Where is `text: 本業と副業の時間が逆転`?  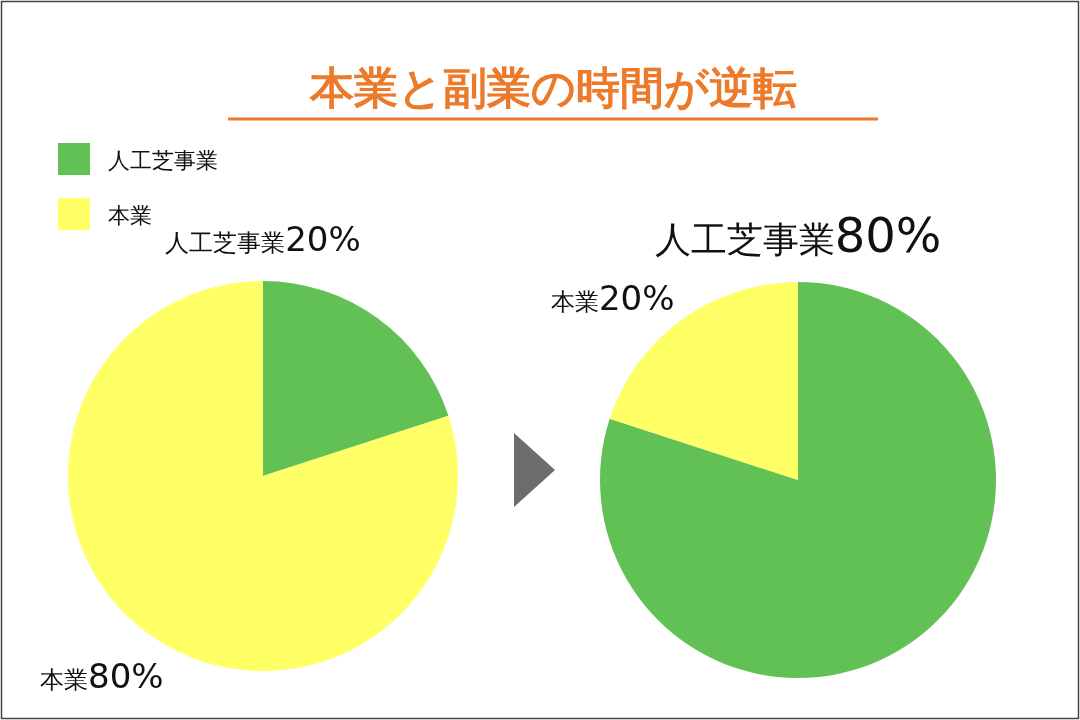 text: 本業と副業の時間が逆転 is located at coordinates (552, 87).